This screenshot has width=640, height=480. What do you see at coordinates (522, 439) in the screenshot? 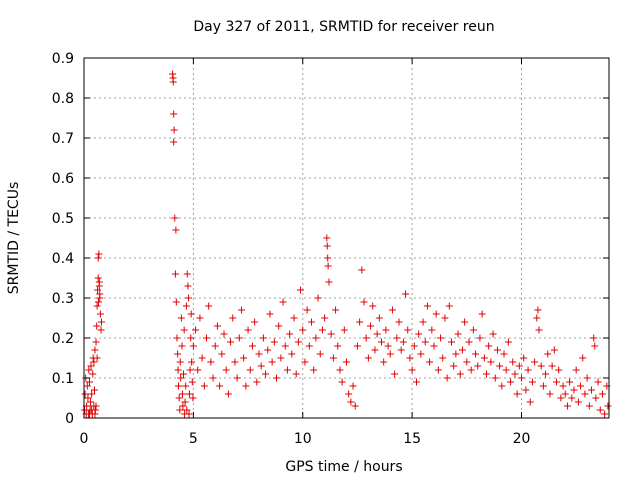
I see `x-tick-label: 20` at bounding box center [522, 439].